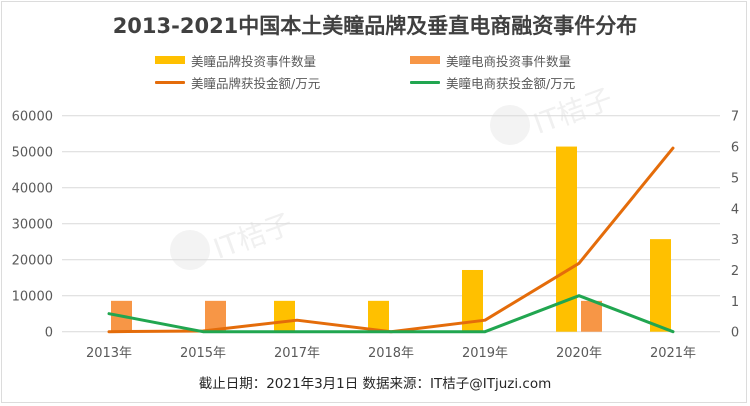 The height and width of the screenshot is (406, 750). Describe the element at coordinates (391, 314) in the screenshot. I see `line` at that location.